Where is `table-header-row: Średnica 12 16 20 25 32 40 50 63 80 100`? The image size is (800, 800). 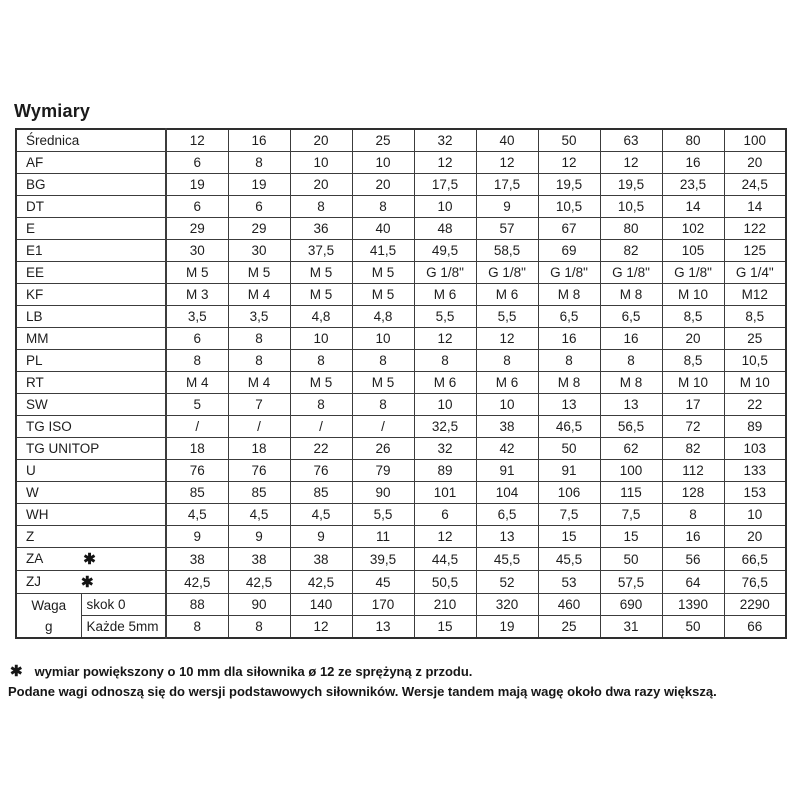 table-header-row: Średnica 12 16 20 25 32 40 50 63 80 100 is located at coordinates (401, 140).